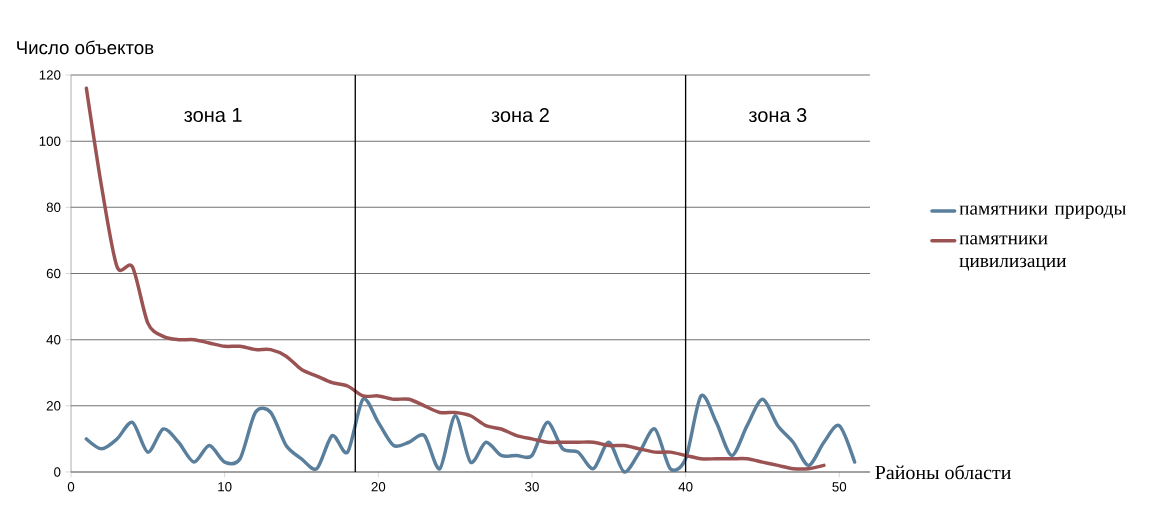 The width and height of the screenshot is (1163, 515). I want to click on y-tick-label: 80, so click(53, 207).